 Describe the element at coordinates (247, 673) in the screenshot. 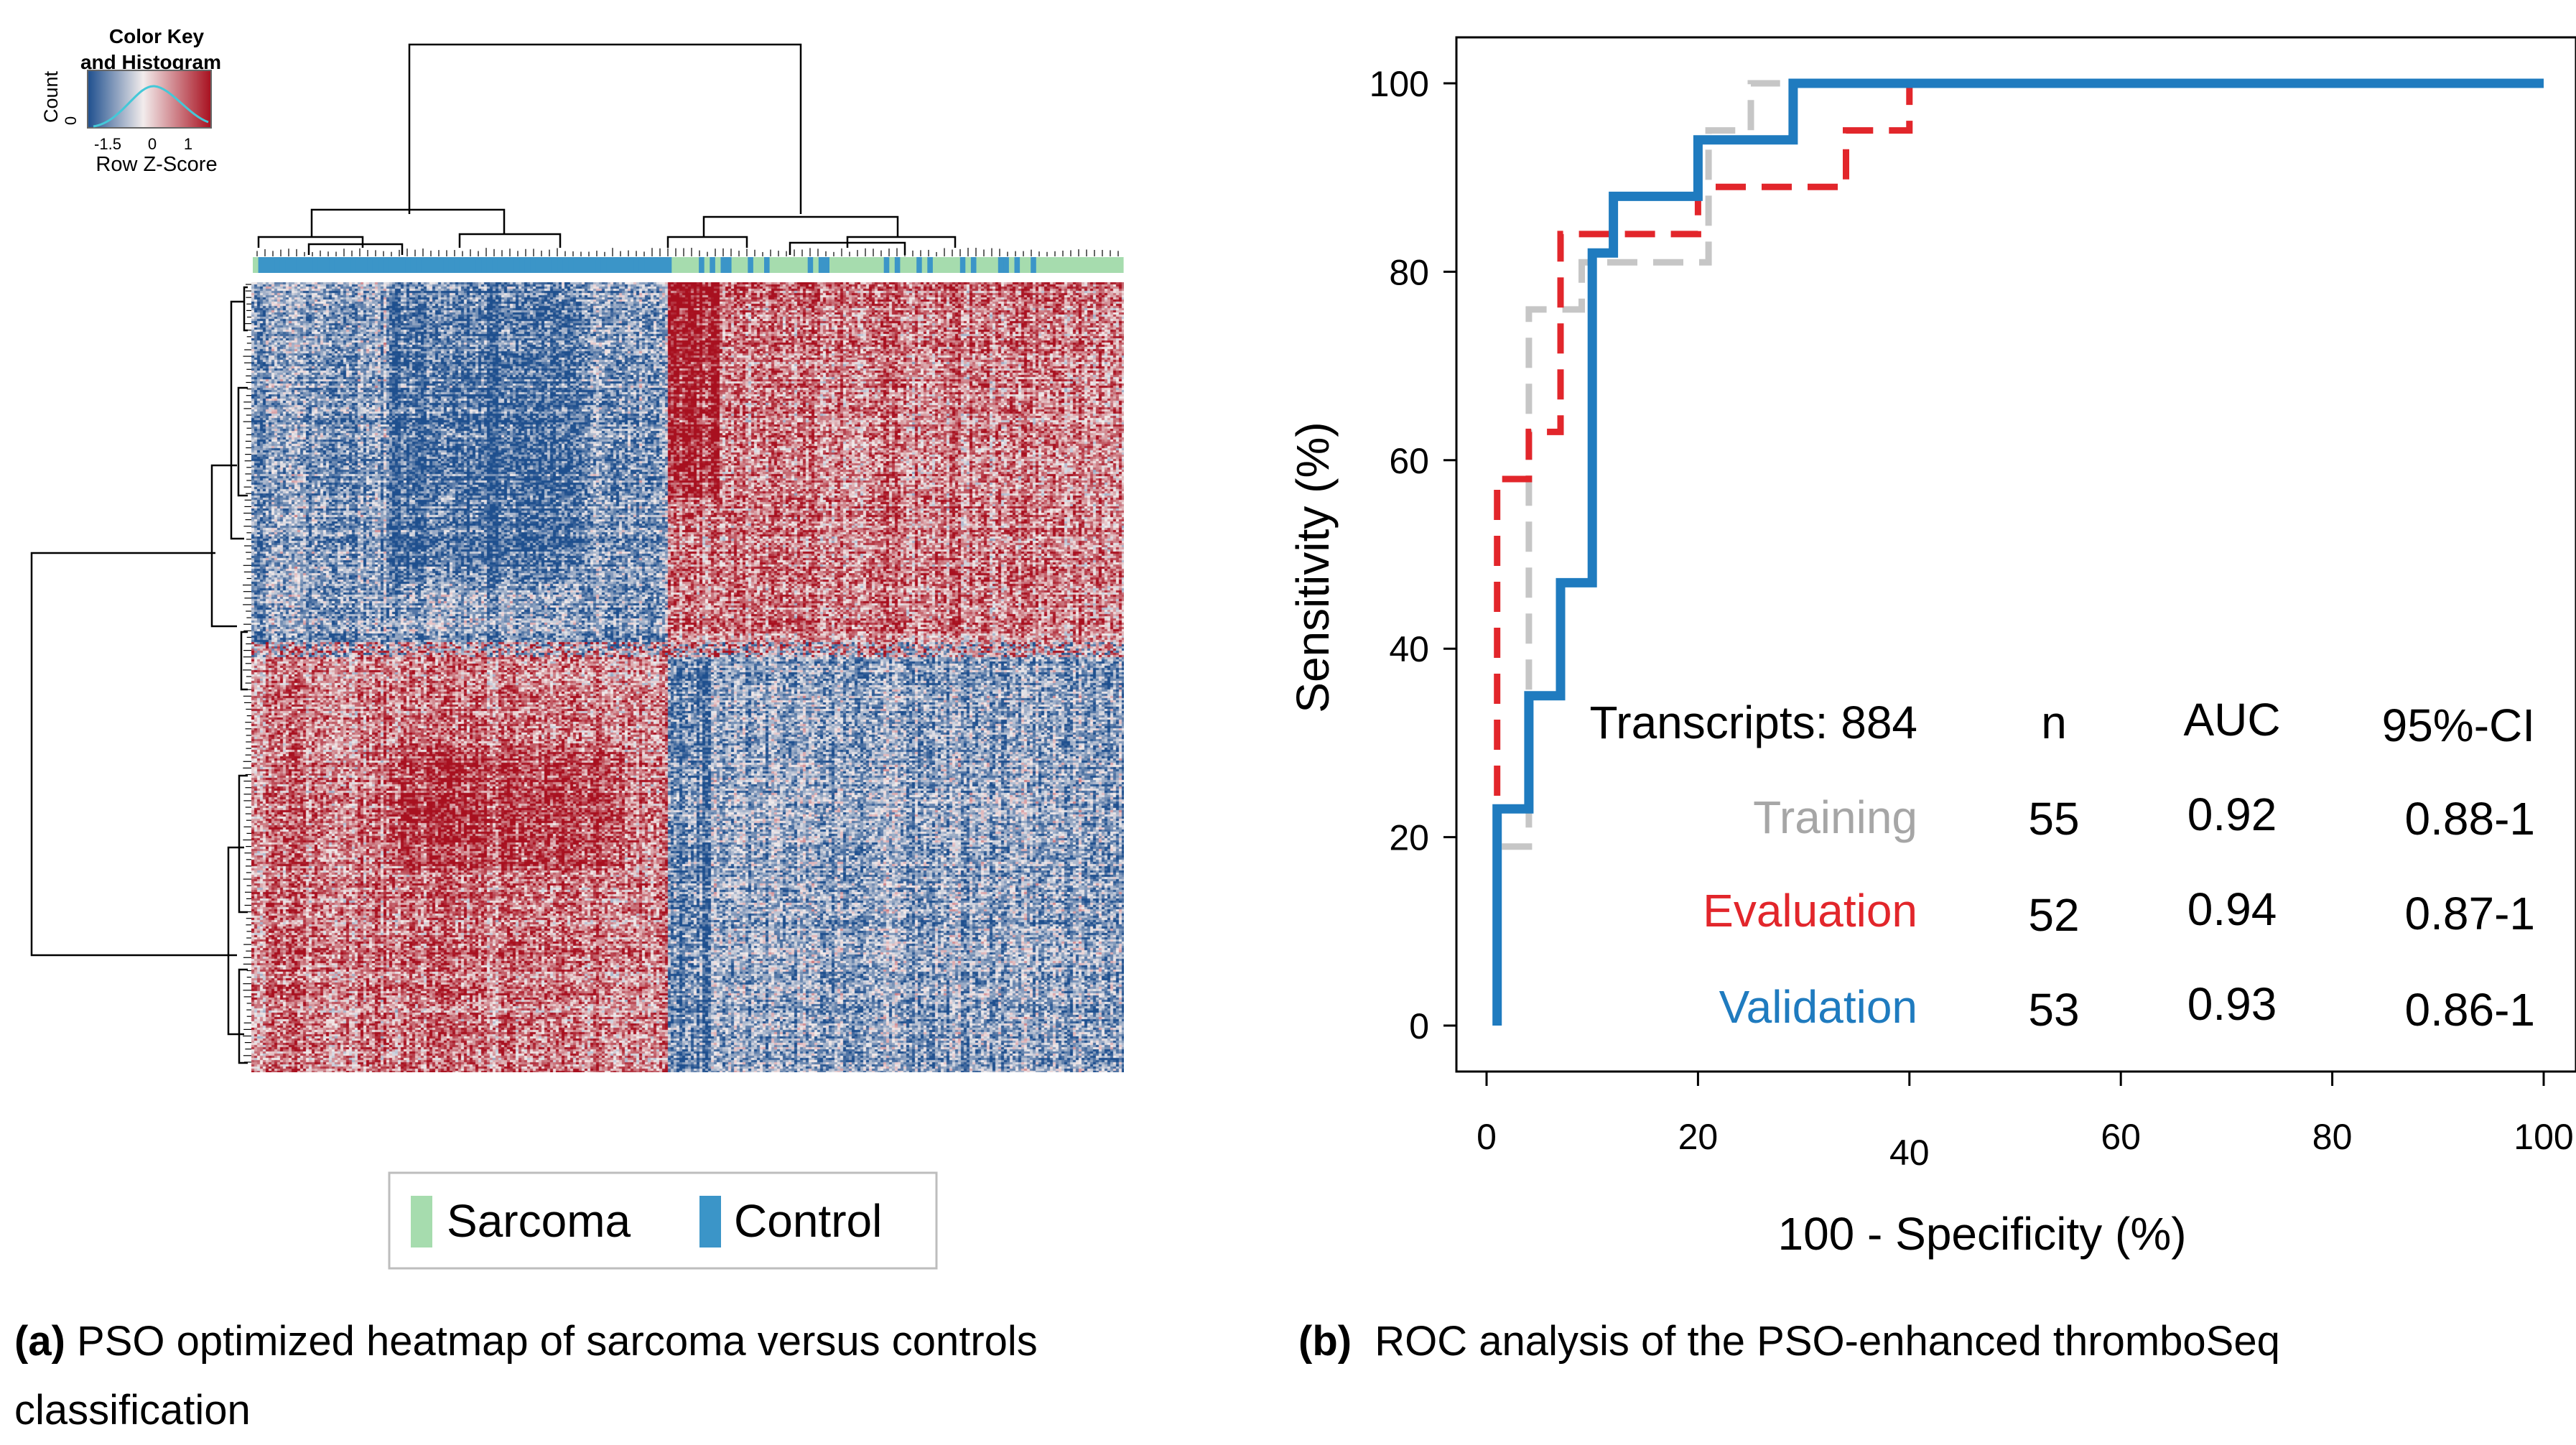

I see `row-dendrogram-leaves` at that location.